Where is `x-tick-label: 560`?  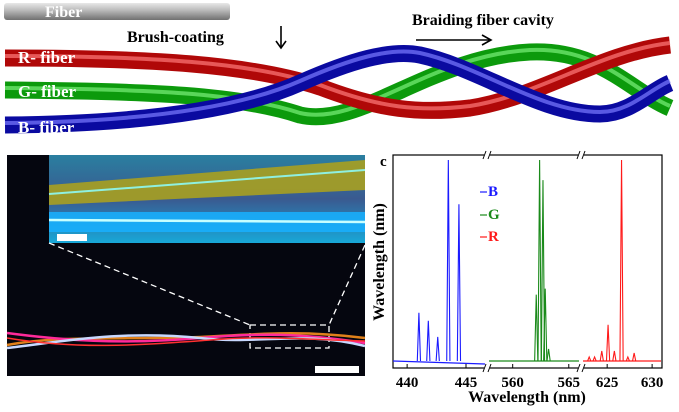
x-tick-label: 560 is located at coordinates (512, 383).